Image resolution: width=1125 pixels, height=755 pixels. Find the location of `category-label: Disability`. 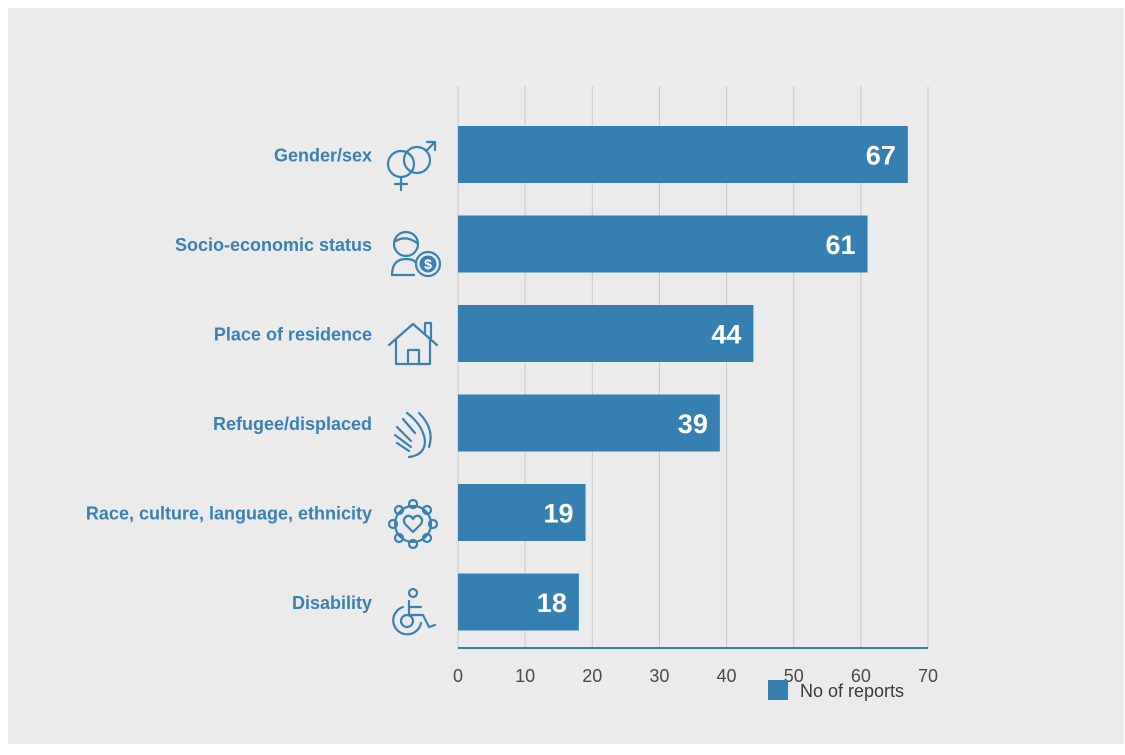

category-label: Disability is located at coordinates (332, 603).